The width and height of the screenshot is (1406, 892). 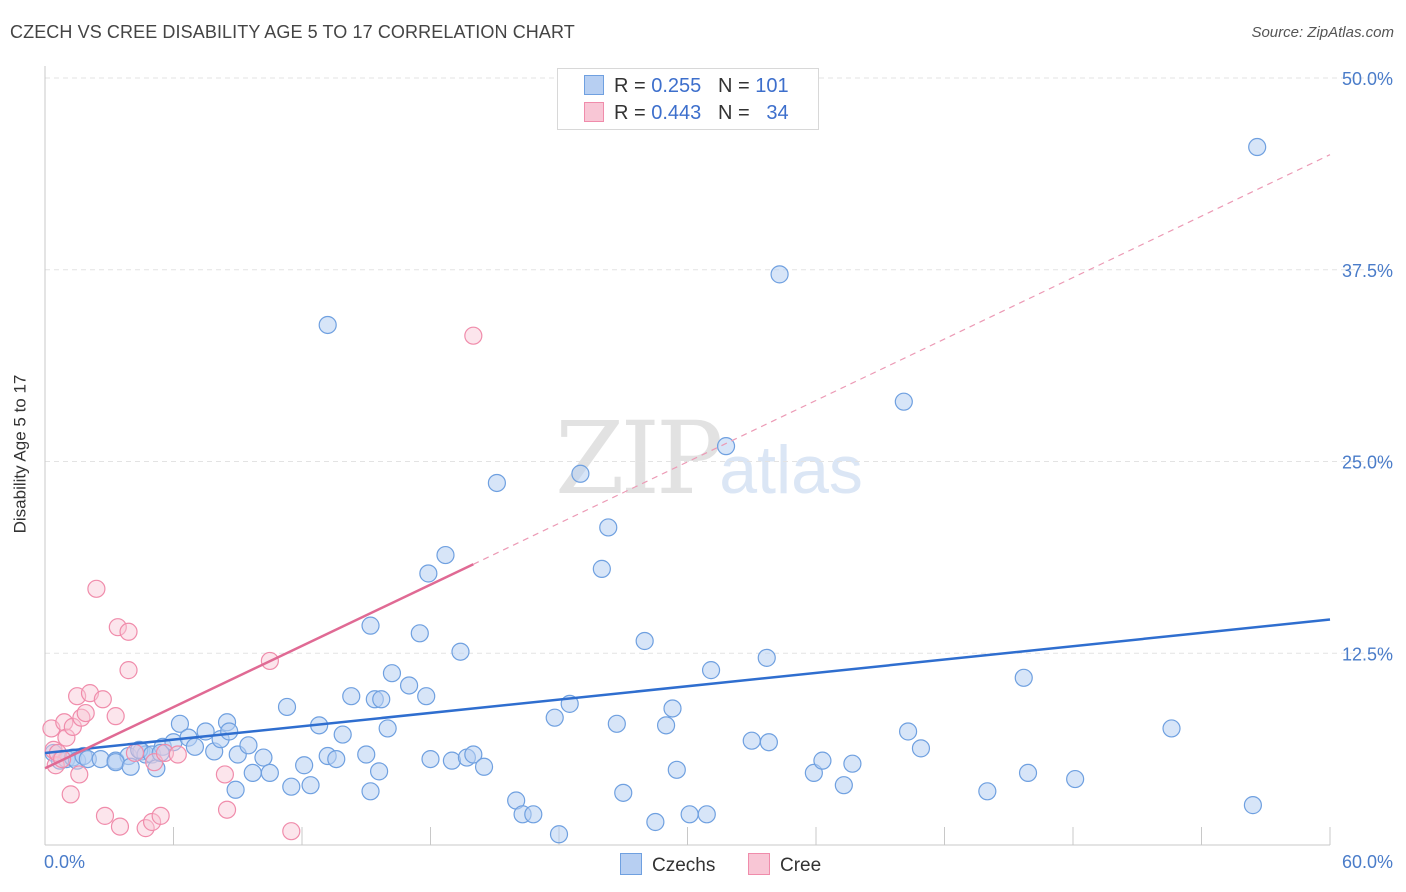 What do you see at coordinates (684, 865) in the screenshot?
I see `legend-label-czechs: Czechs` at bounding box center [684, 865].